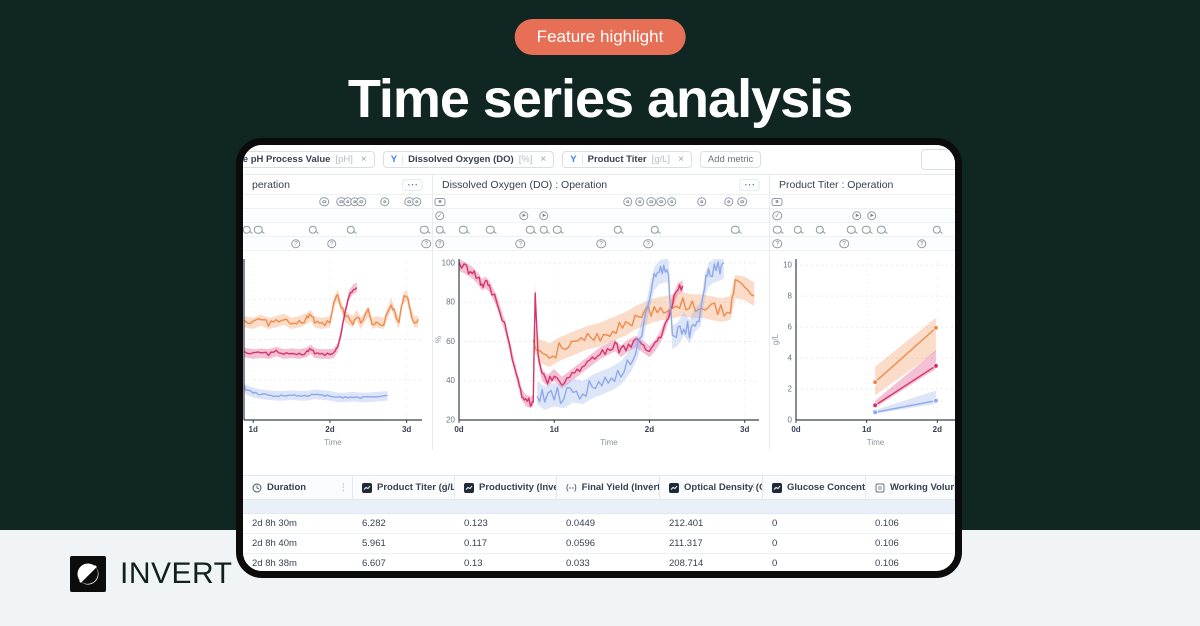 The height and width of the screenshot is (626, 1200). I want to click on column-header: (--) Final Yield (Invert for...⋮, so click(608, 487).